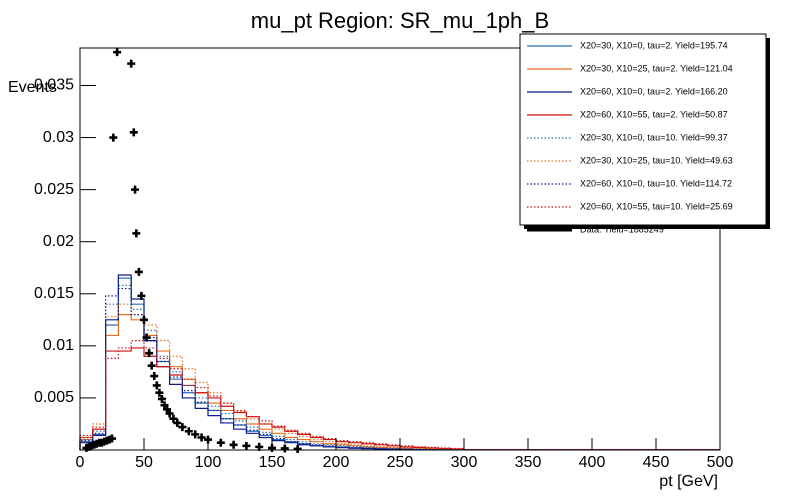  I want to click on x-tick-label: 300, so click(464, 462).